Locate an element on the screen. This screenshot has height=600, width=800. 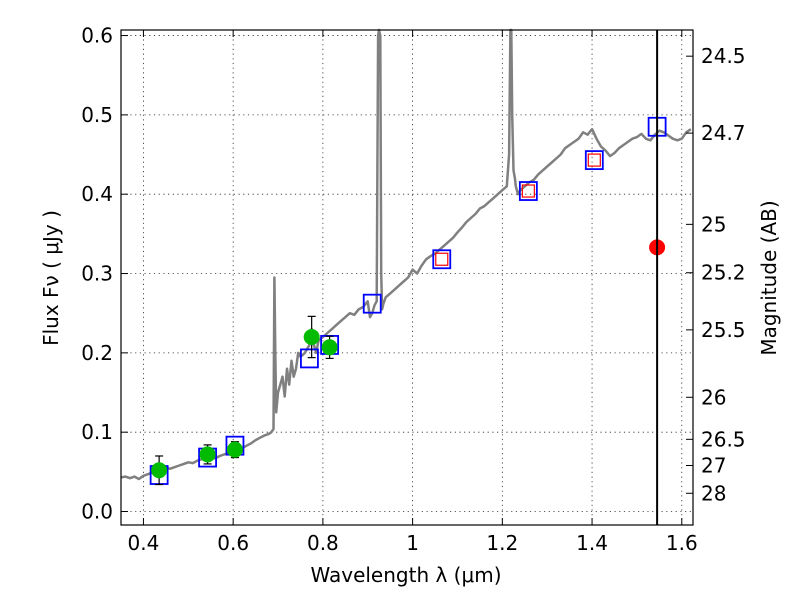
y2-tick-label: 25 is located at coordinates (713, 224).